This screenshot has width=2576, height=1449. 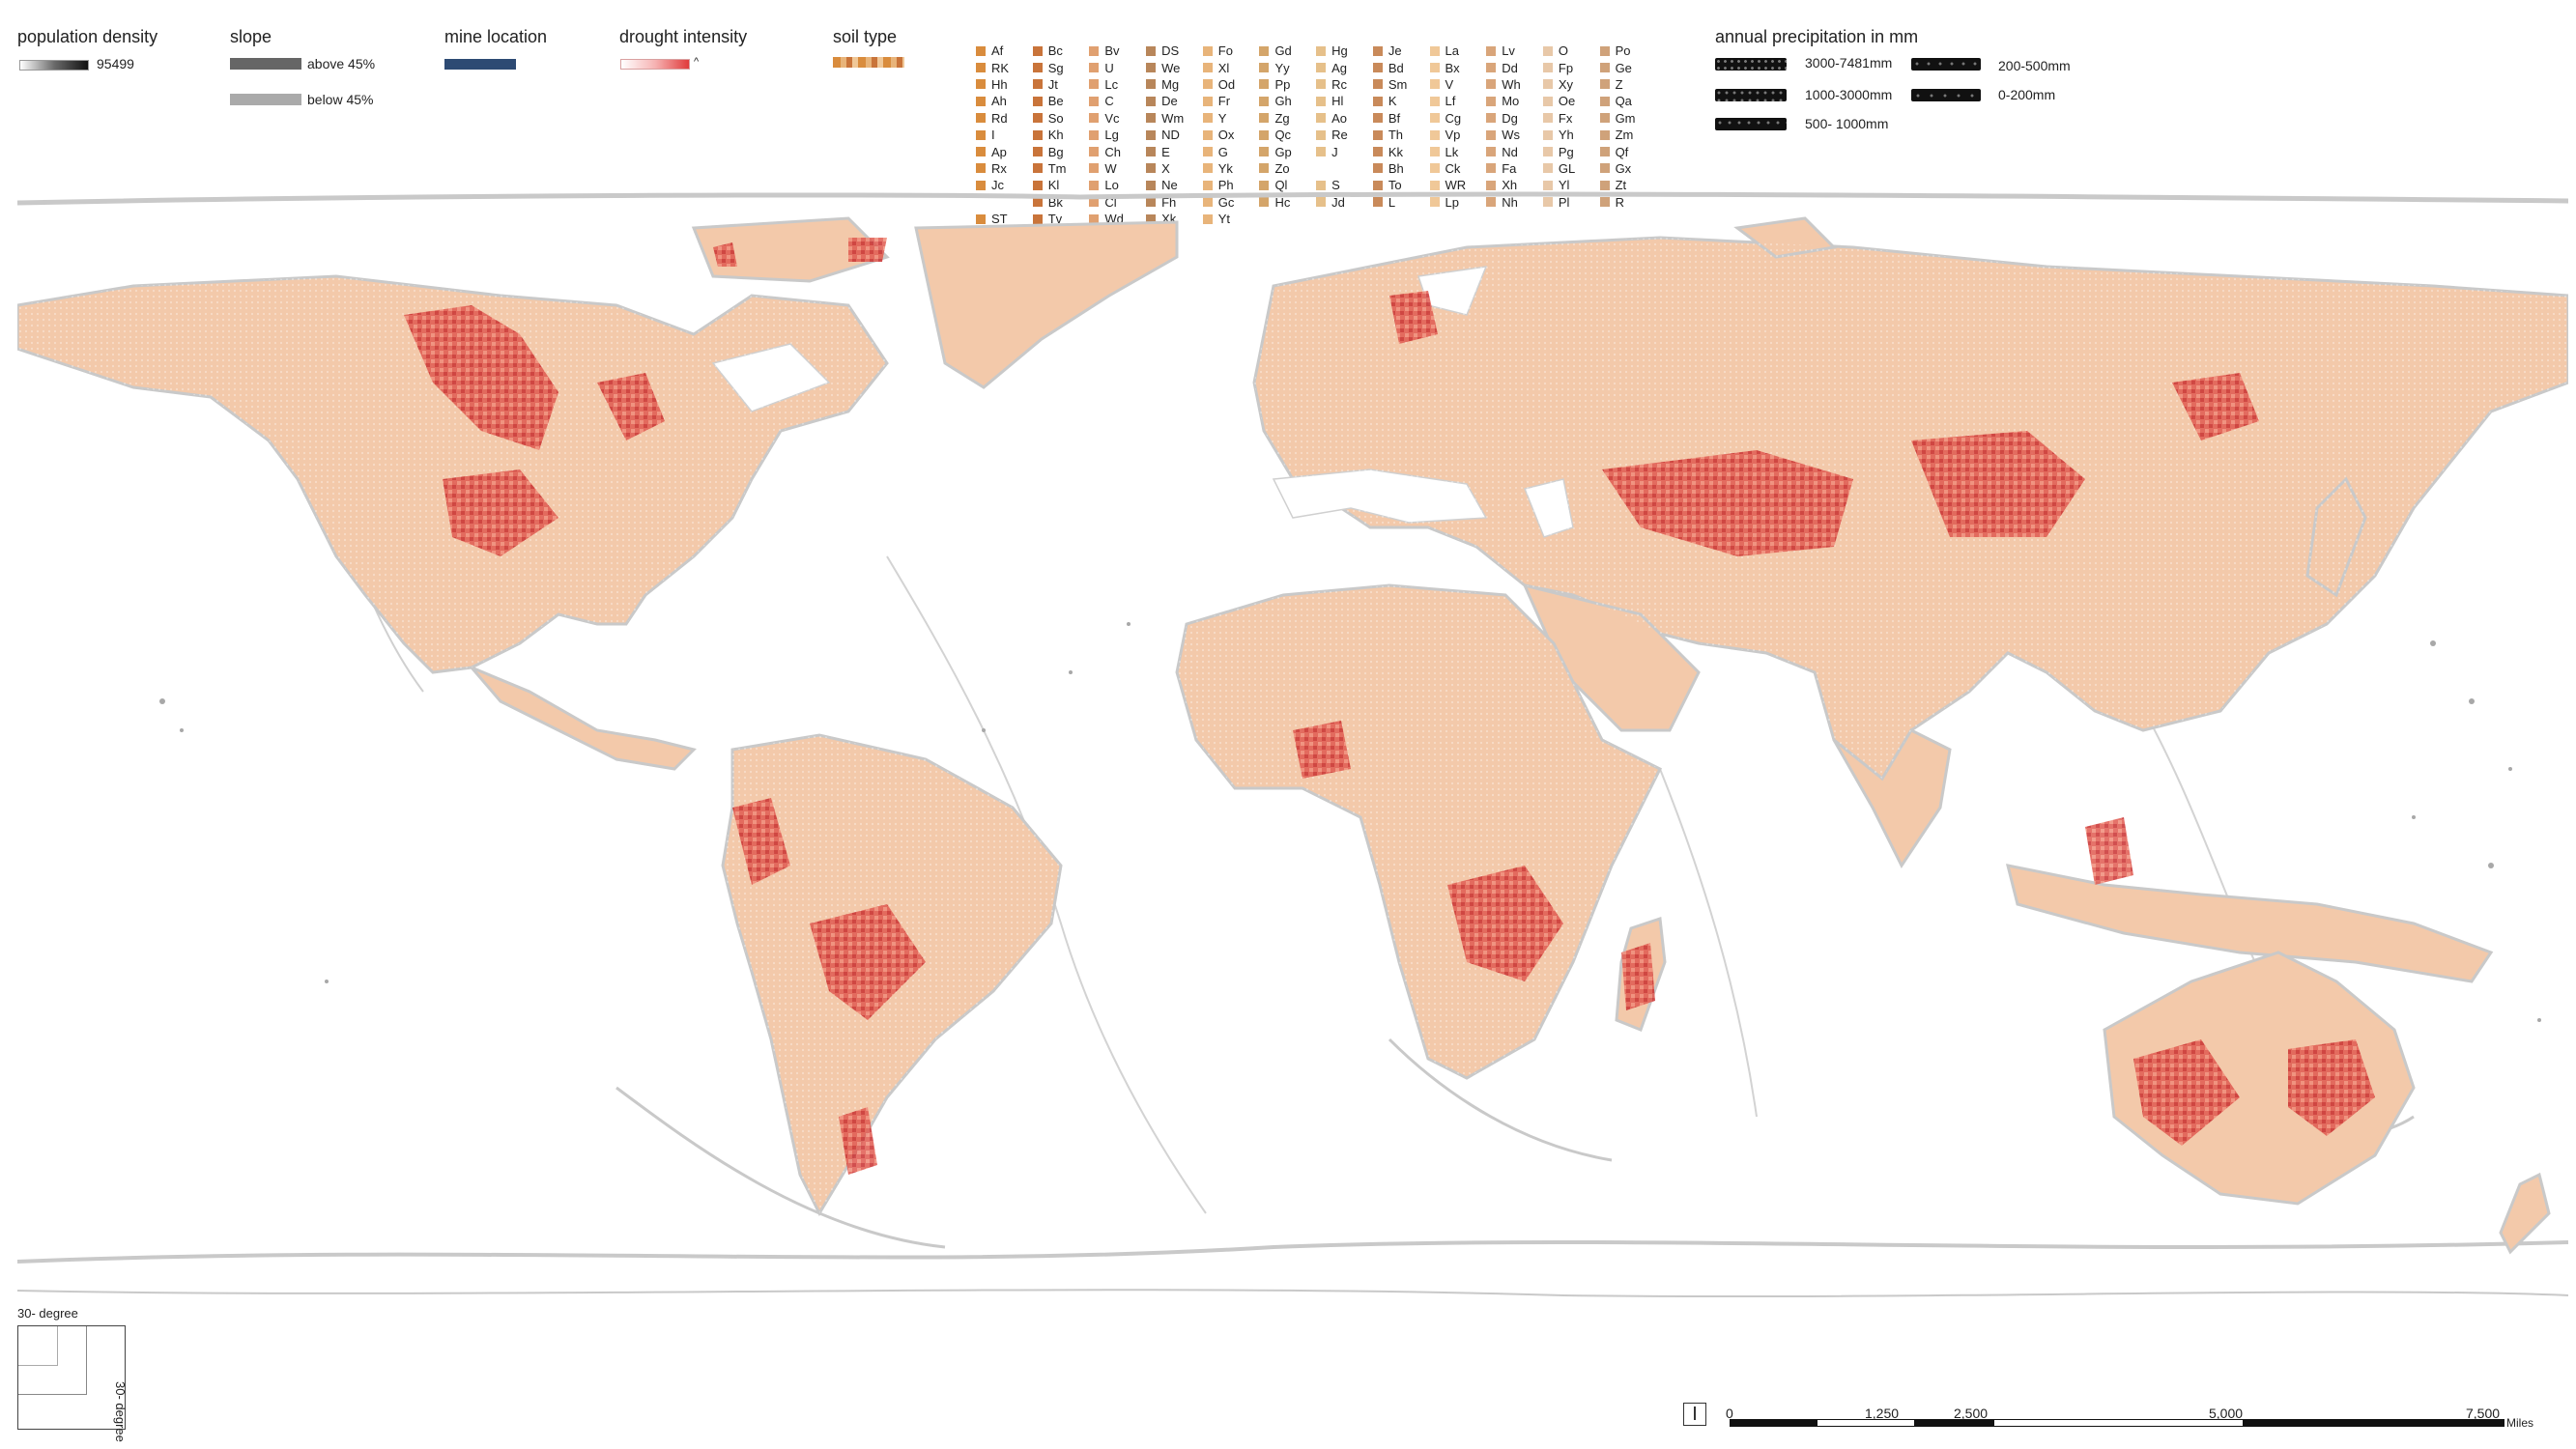 I want to click on soil-code-item: Nh, so click(x=1515, y=202).